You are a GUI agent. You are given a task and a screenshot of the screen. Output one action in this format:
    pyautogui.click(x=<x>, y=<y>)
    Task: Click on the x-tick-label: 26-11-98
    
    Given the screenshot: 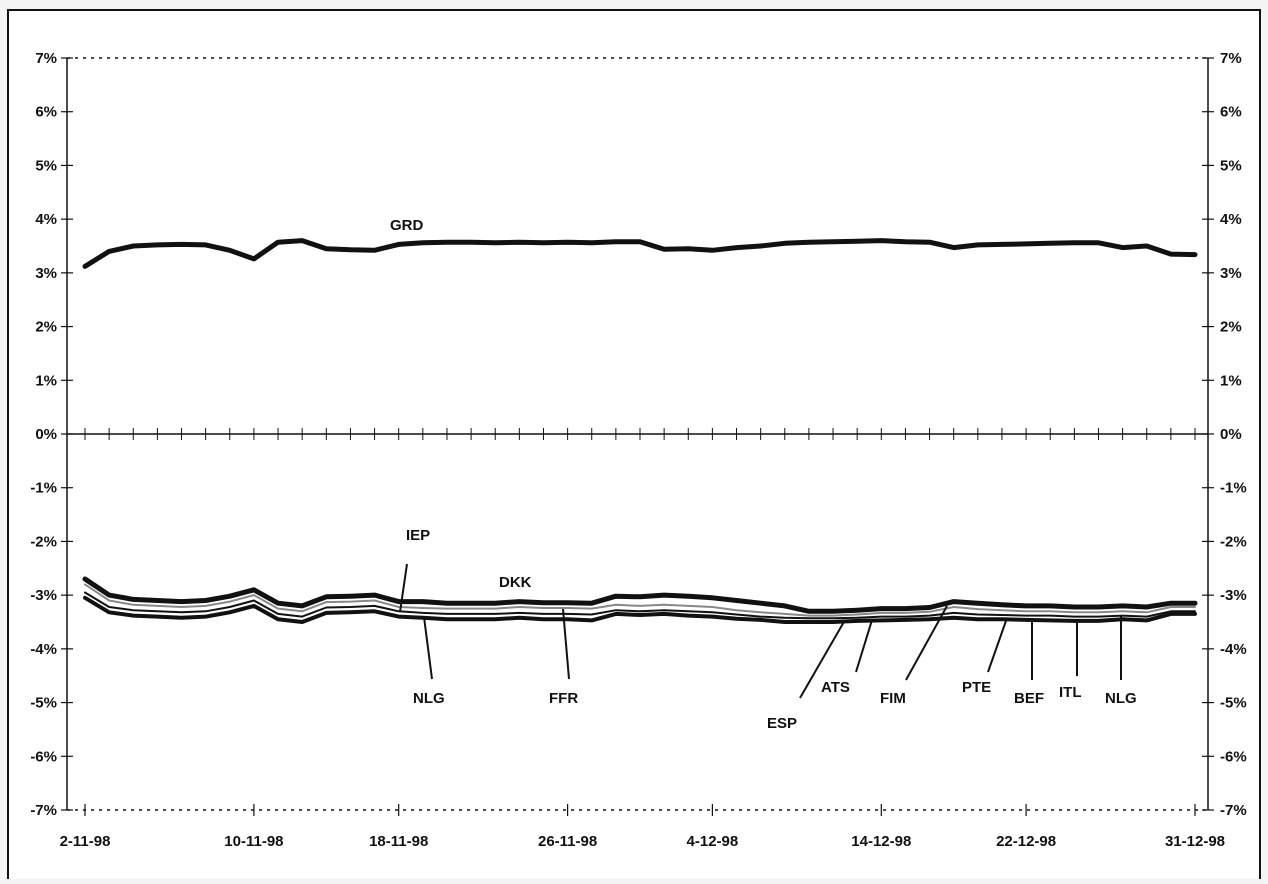 What is the action you would take?
    pyautogui.click(x=567, y=841)
    